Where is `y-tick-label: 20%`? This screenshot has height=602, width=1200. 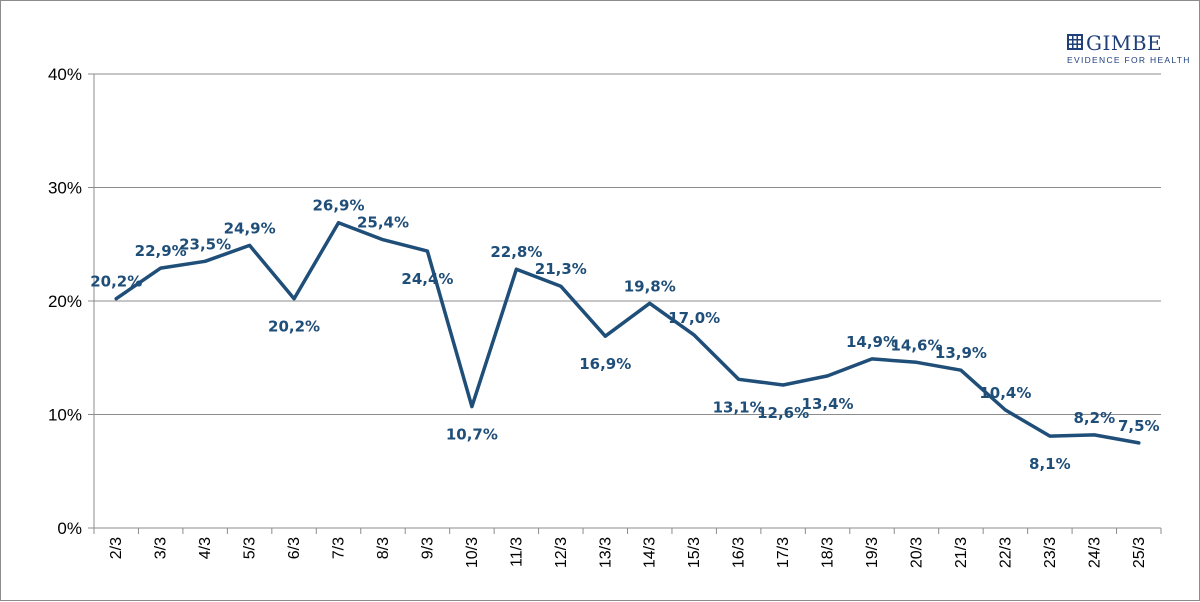
y-tick-label: 20% is located at coordinates (65, 301).